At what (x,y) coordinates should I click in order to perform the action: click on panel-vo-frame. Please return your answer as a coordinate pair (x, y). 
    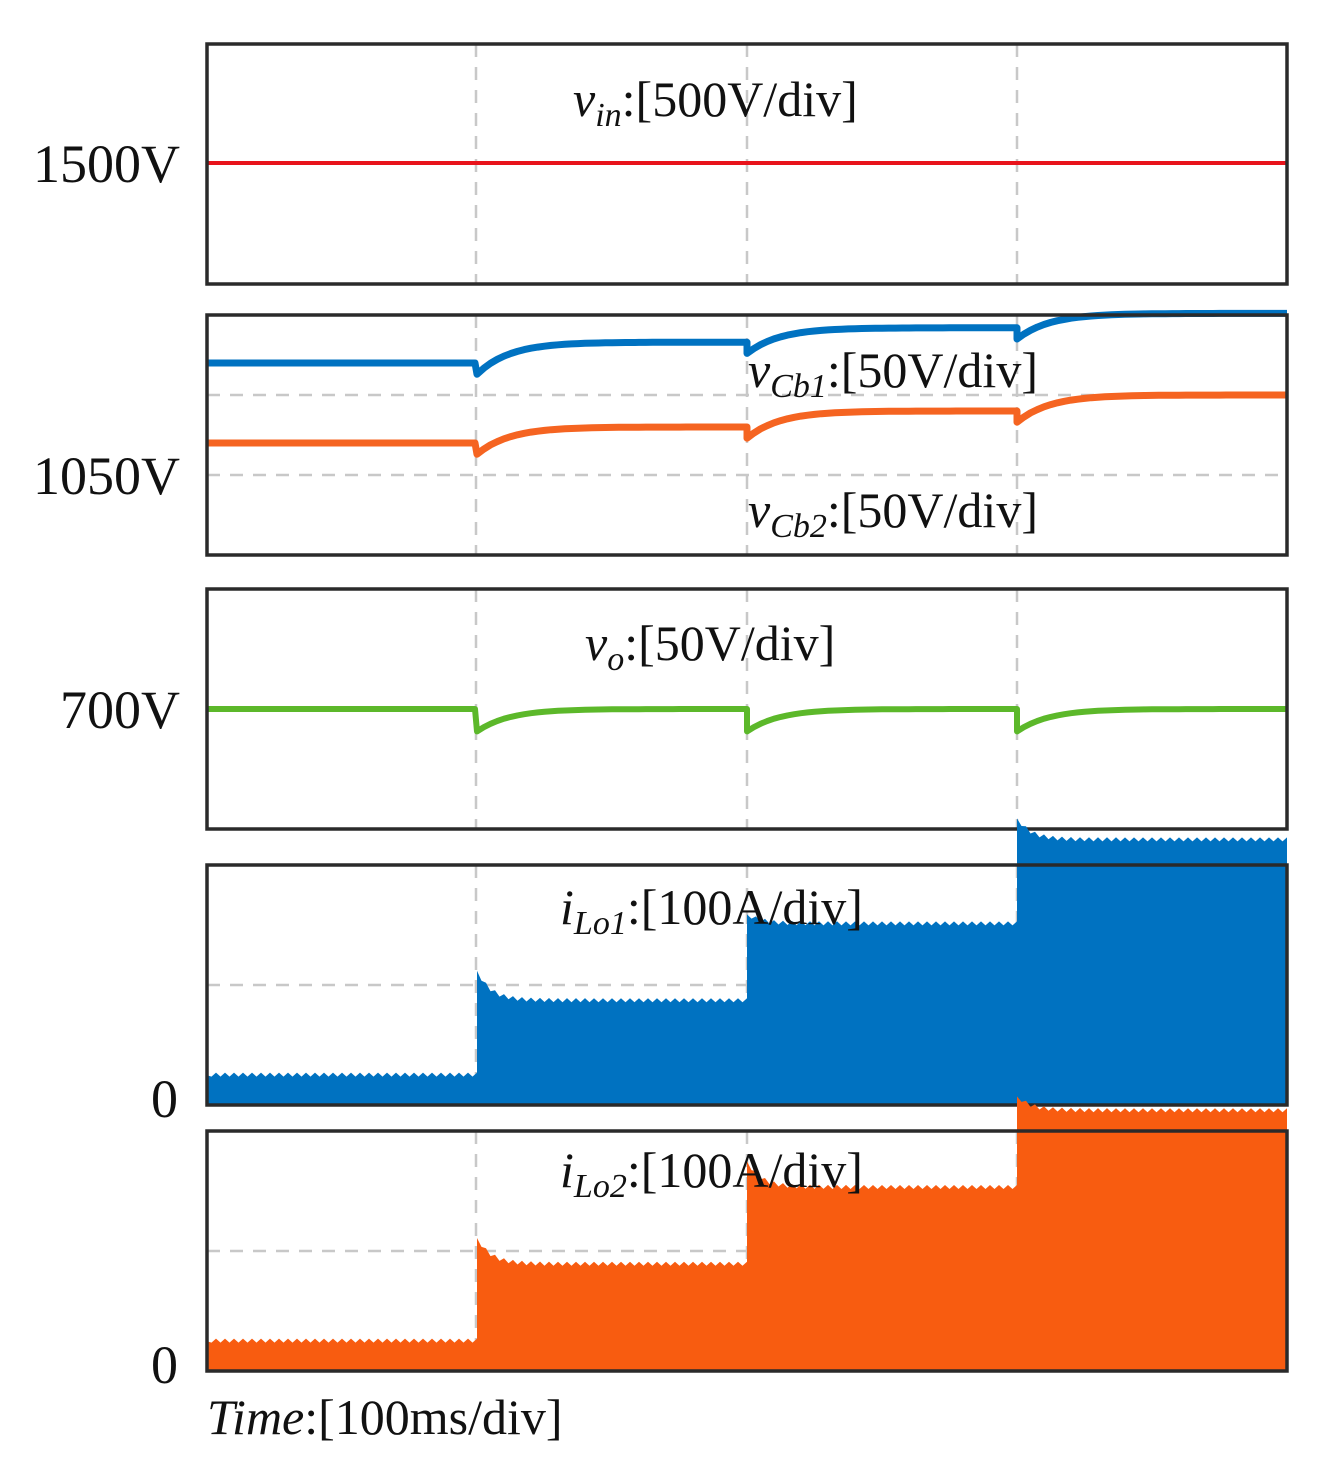
    Looking at the image, I should click on (747, 709).